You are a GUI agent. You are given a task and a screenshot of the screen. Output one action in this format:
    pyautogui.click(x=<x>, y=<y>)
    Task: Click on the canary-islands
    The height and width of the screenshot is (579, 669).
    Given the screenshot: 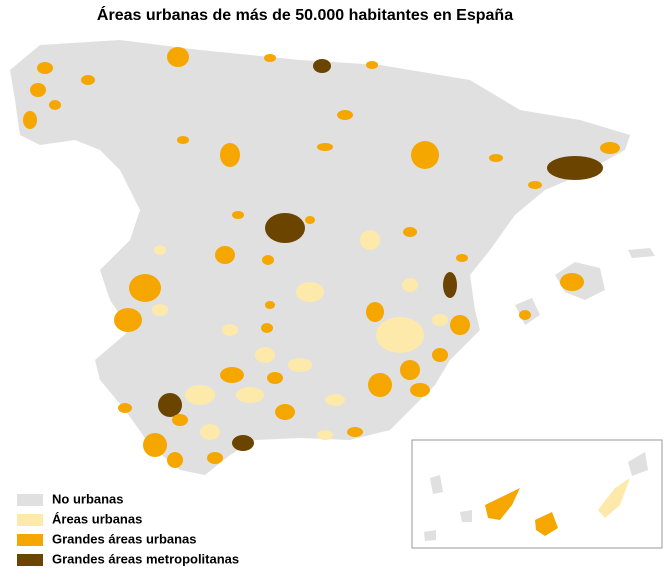 What is the action you would take?
    pyautogui.click(x=536, y=496)
    